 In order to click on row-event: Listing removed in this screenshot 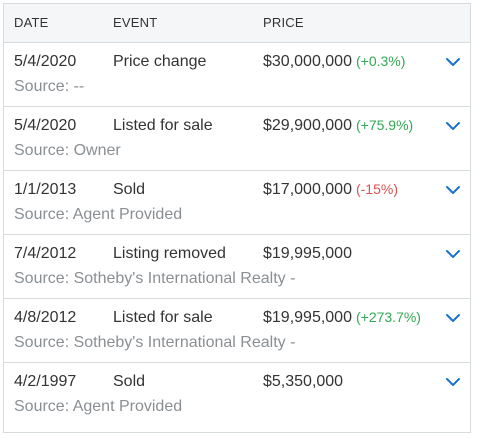, I will do `click(169, 253)`.